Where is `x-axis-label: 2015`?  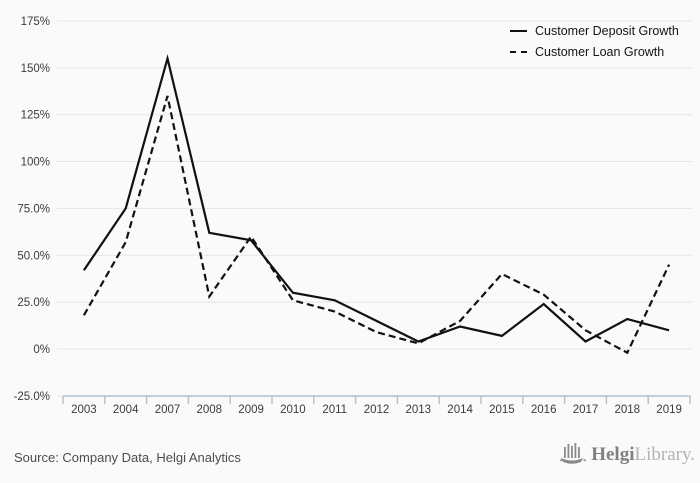
x-axis-label: 2015 is located at coordinates (502, 410).